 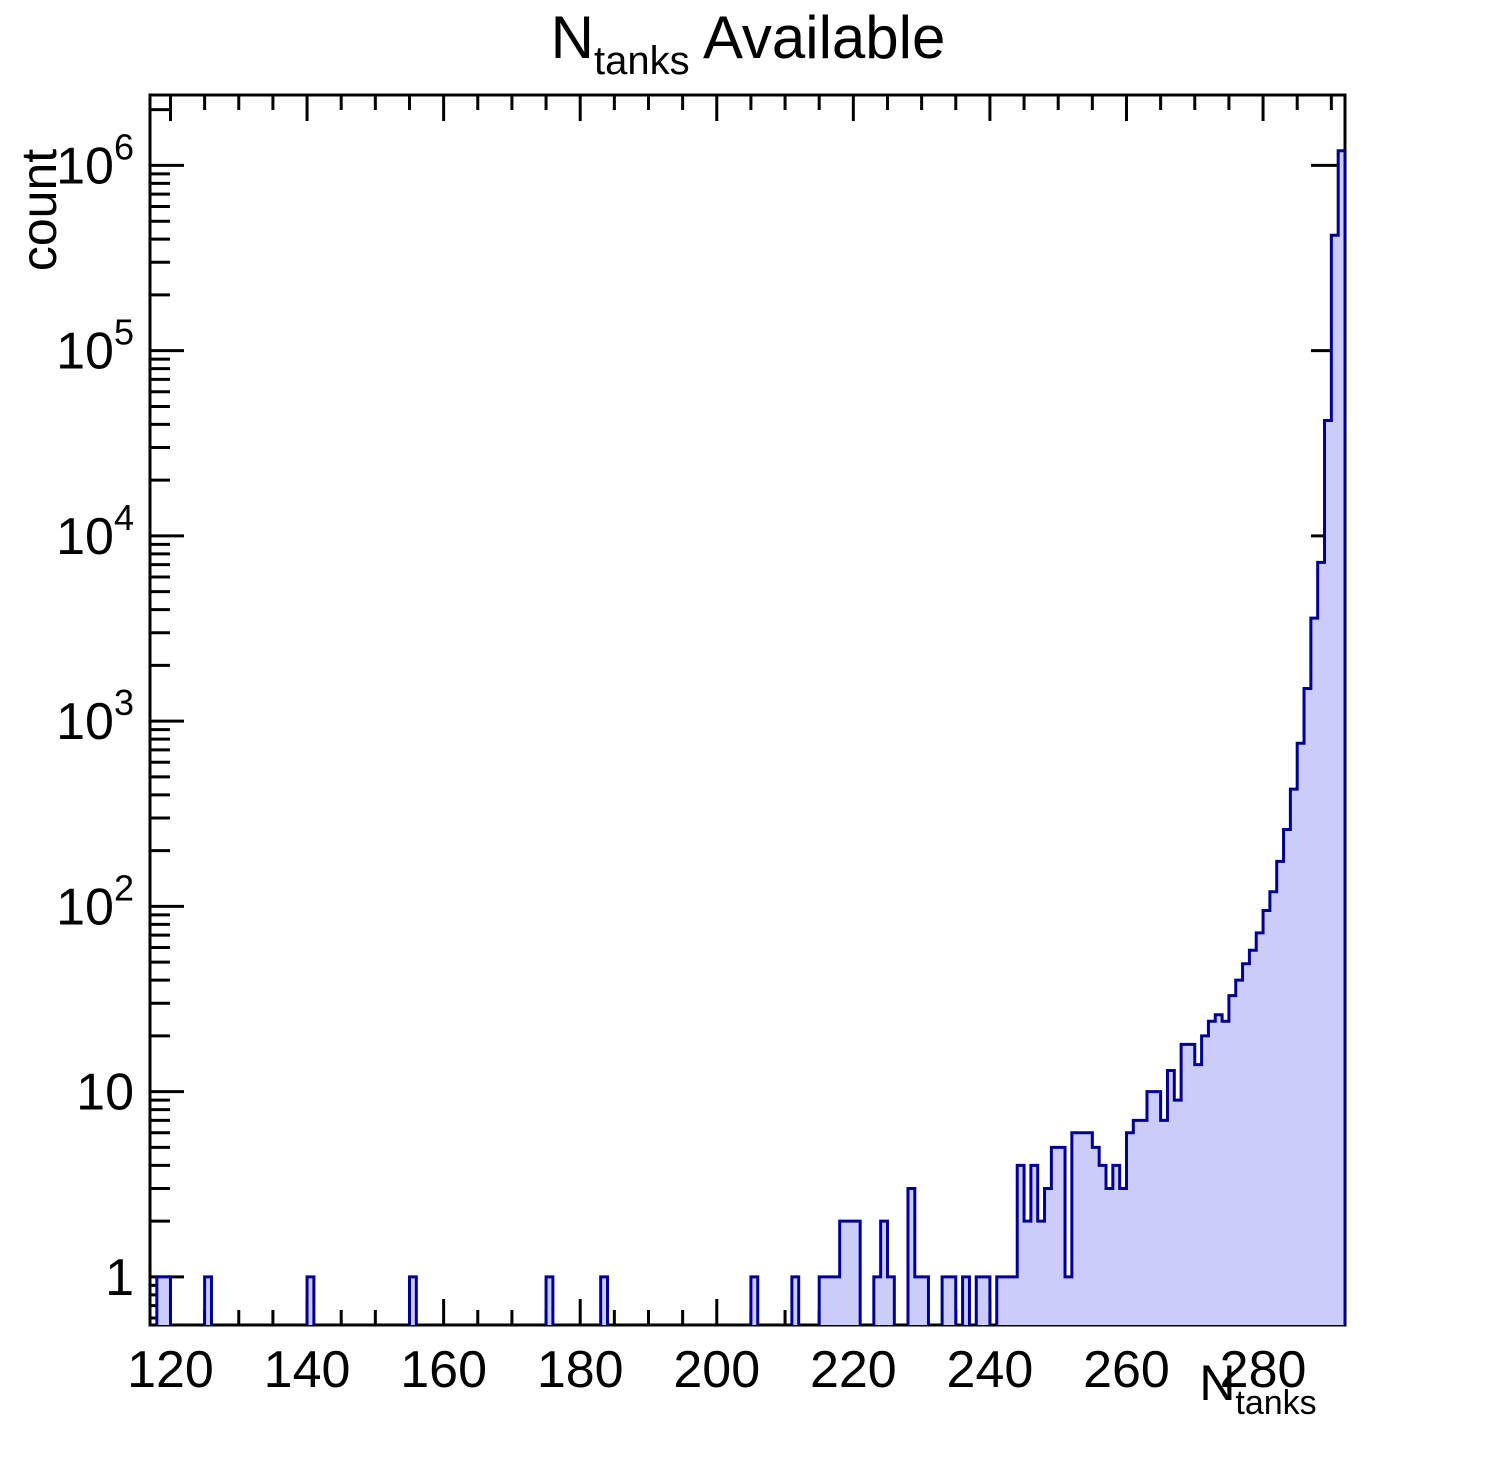 What do you see at coordinates (95, 716) in the screenshot?
I see `y-tick-label: 10³` at bounding box center [95, 716].